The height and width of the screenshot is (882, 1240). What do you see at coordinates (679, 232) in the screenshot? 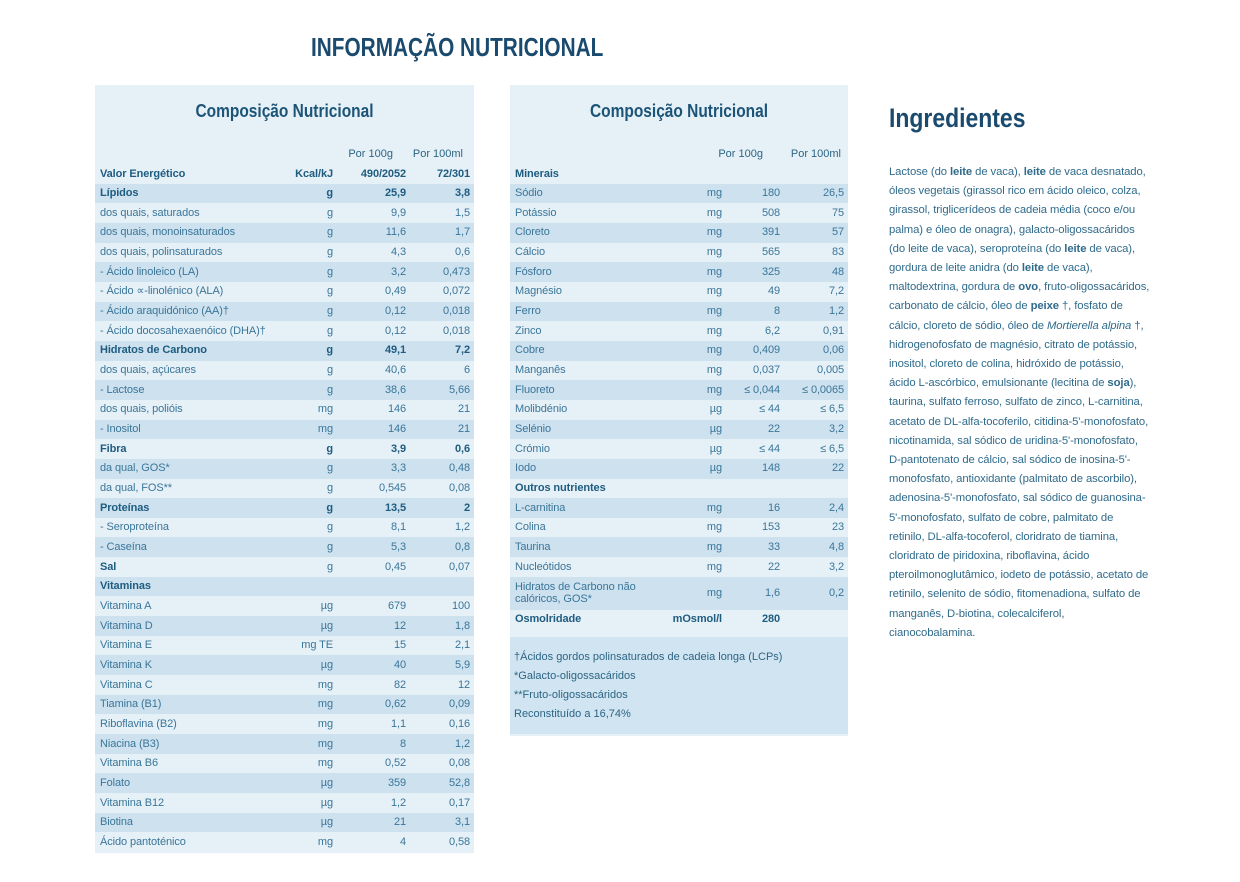
I see `nutrient-row: Cloreto mg 391 57` at bounding box center [679, 232].